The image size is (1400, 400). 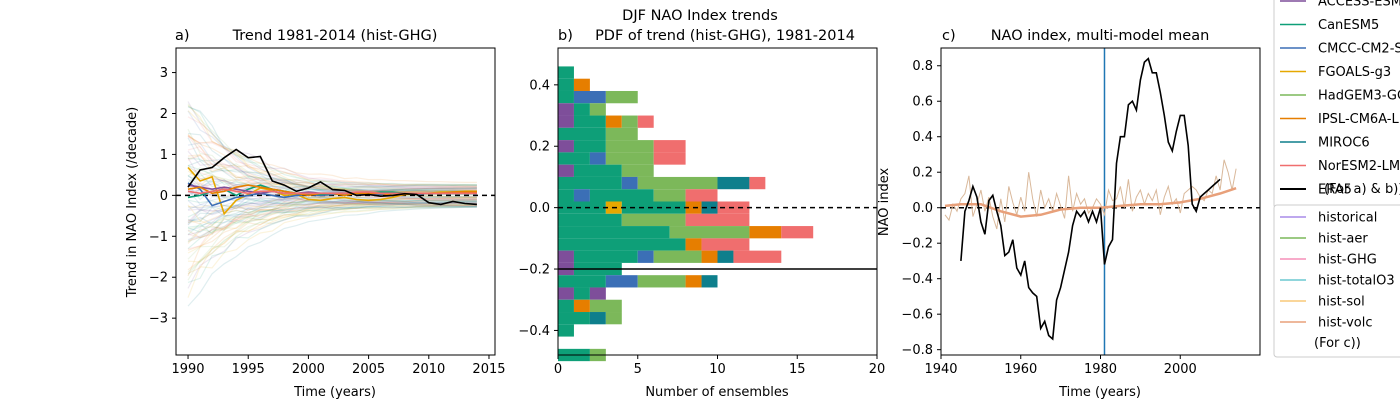 What do you see at coordinates (922, 173) in the screenshot?
I see `panel-c-ytick-label: 0.2` at bounding box center [922, 173].